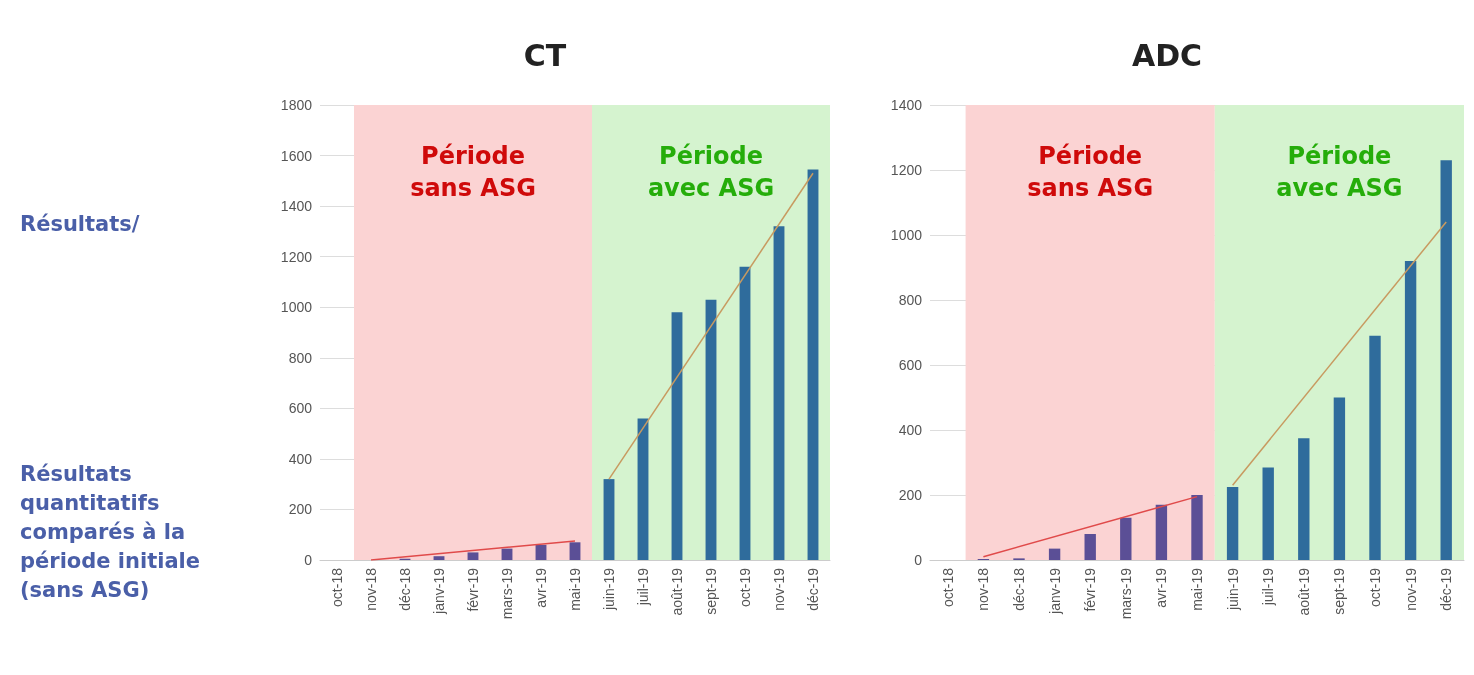  Describe the element at coordinates (1167, 55) in the screenshot. I see `chart-title: ADC` at that location.